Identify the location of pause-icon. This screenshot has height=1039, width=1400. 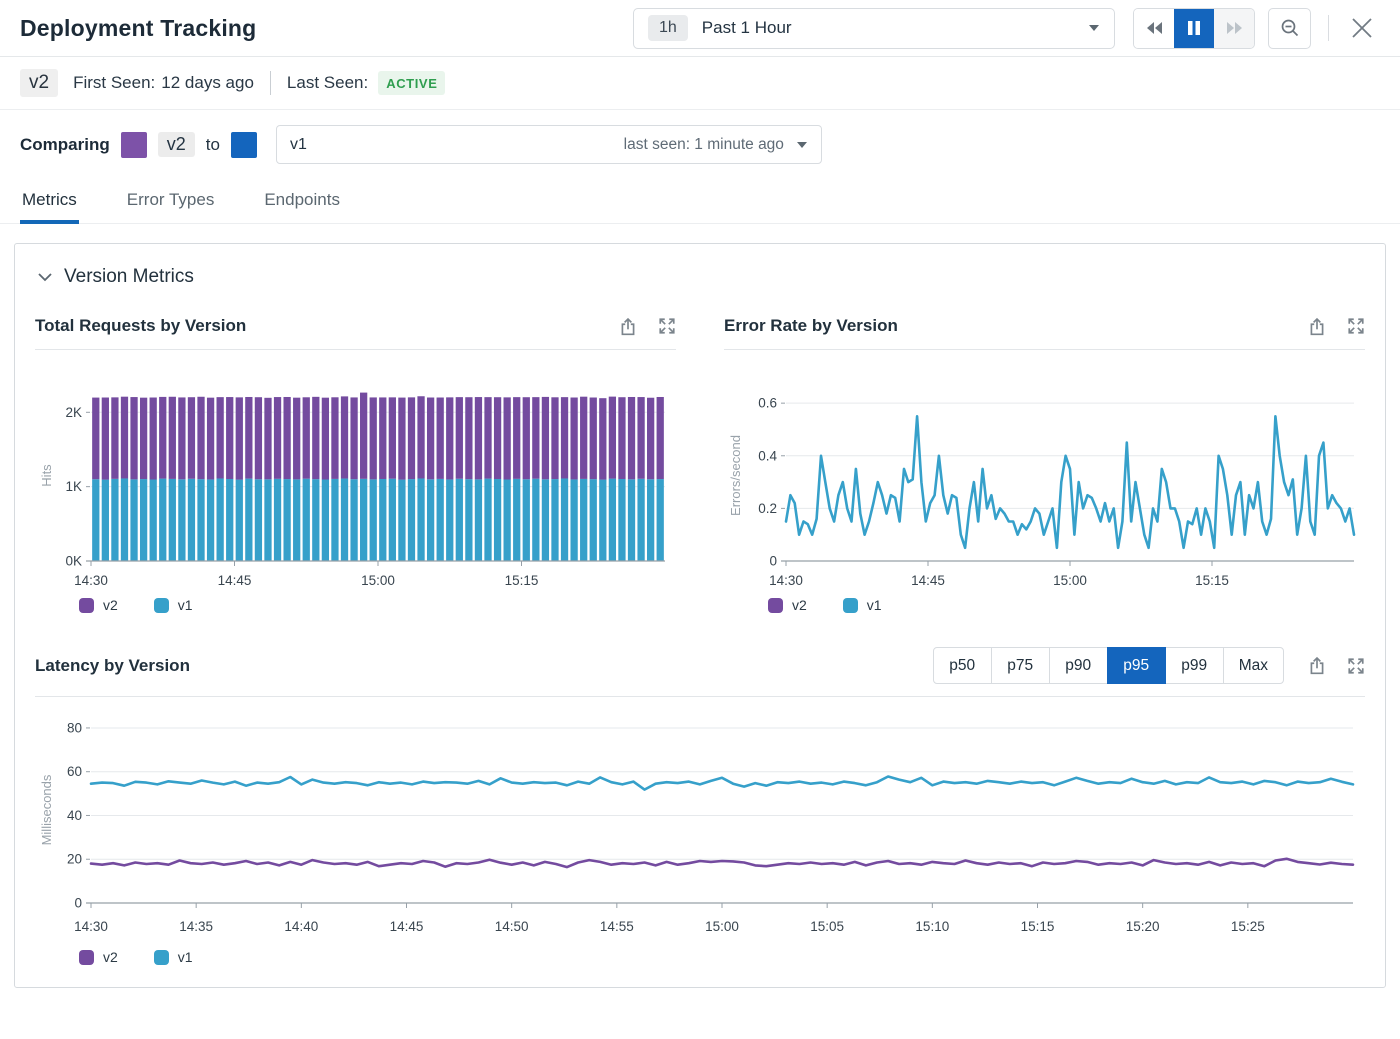
(1194, 28).